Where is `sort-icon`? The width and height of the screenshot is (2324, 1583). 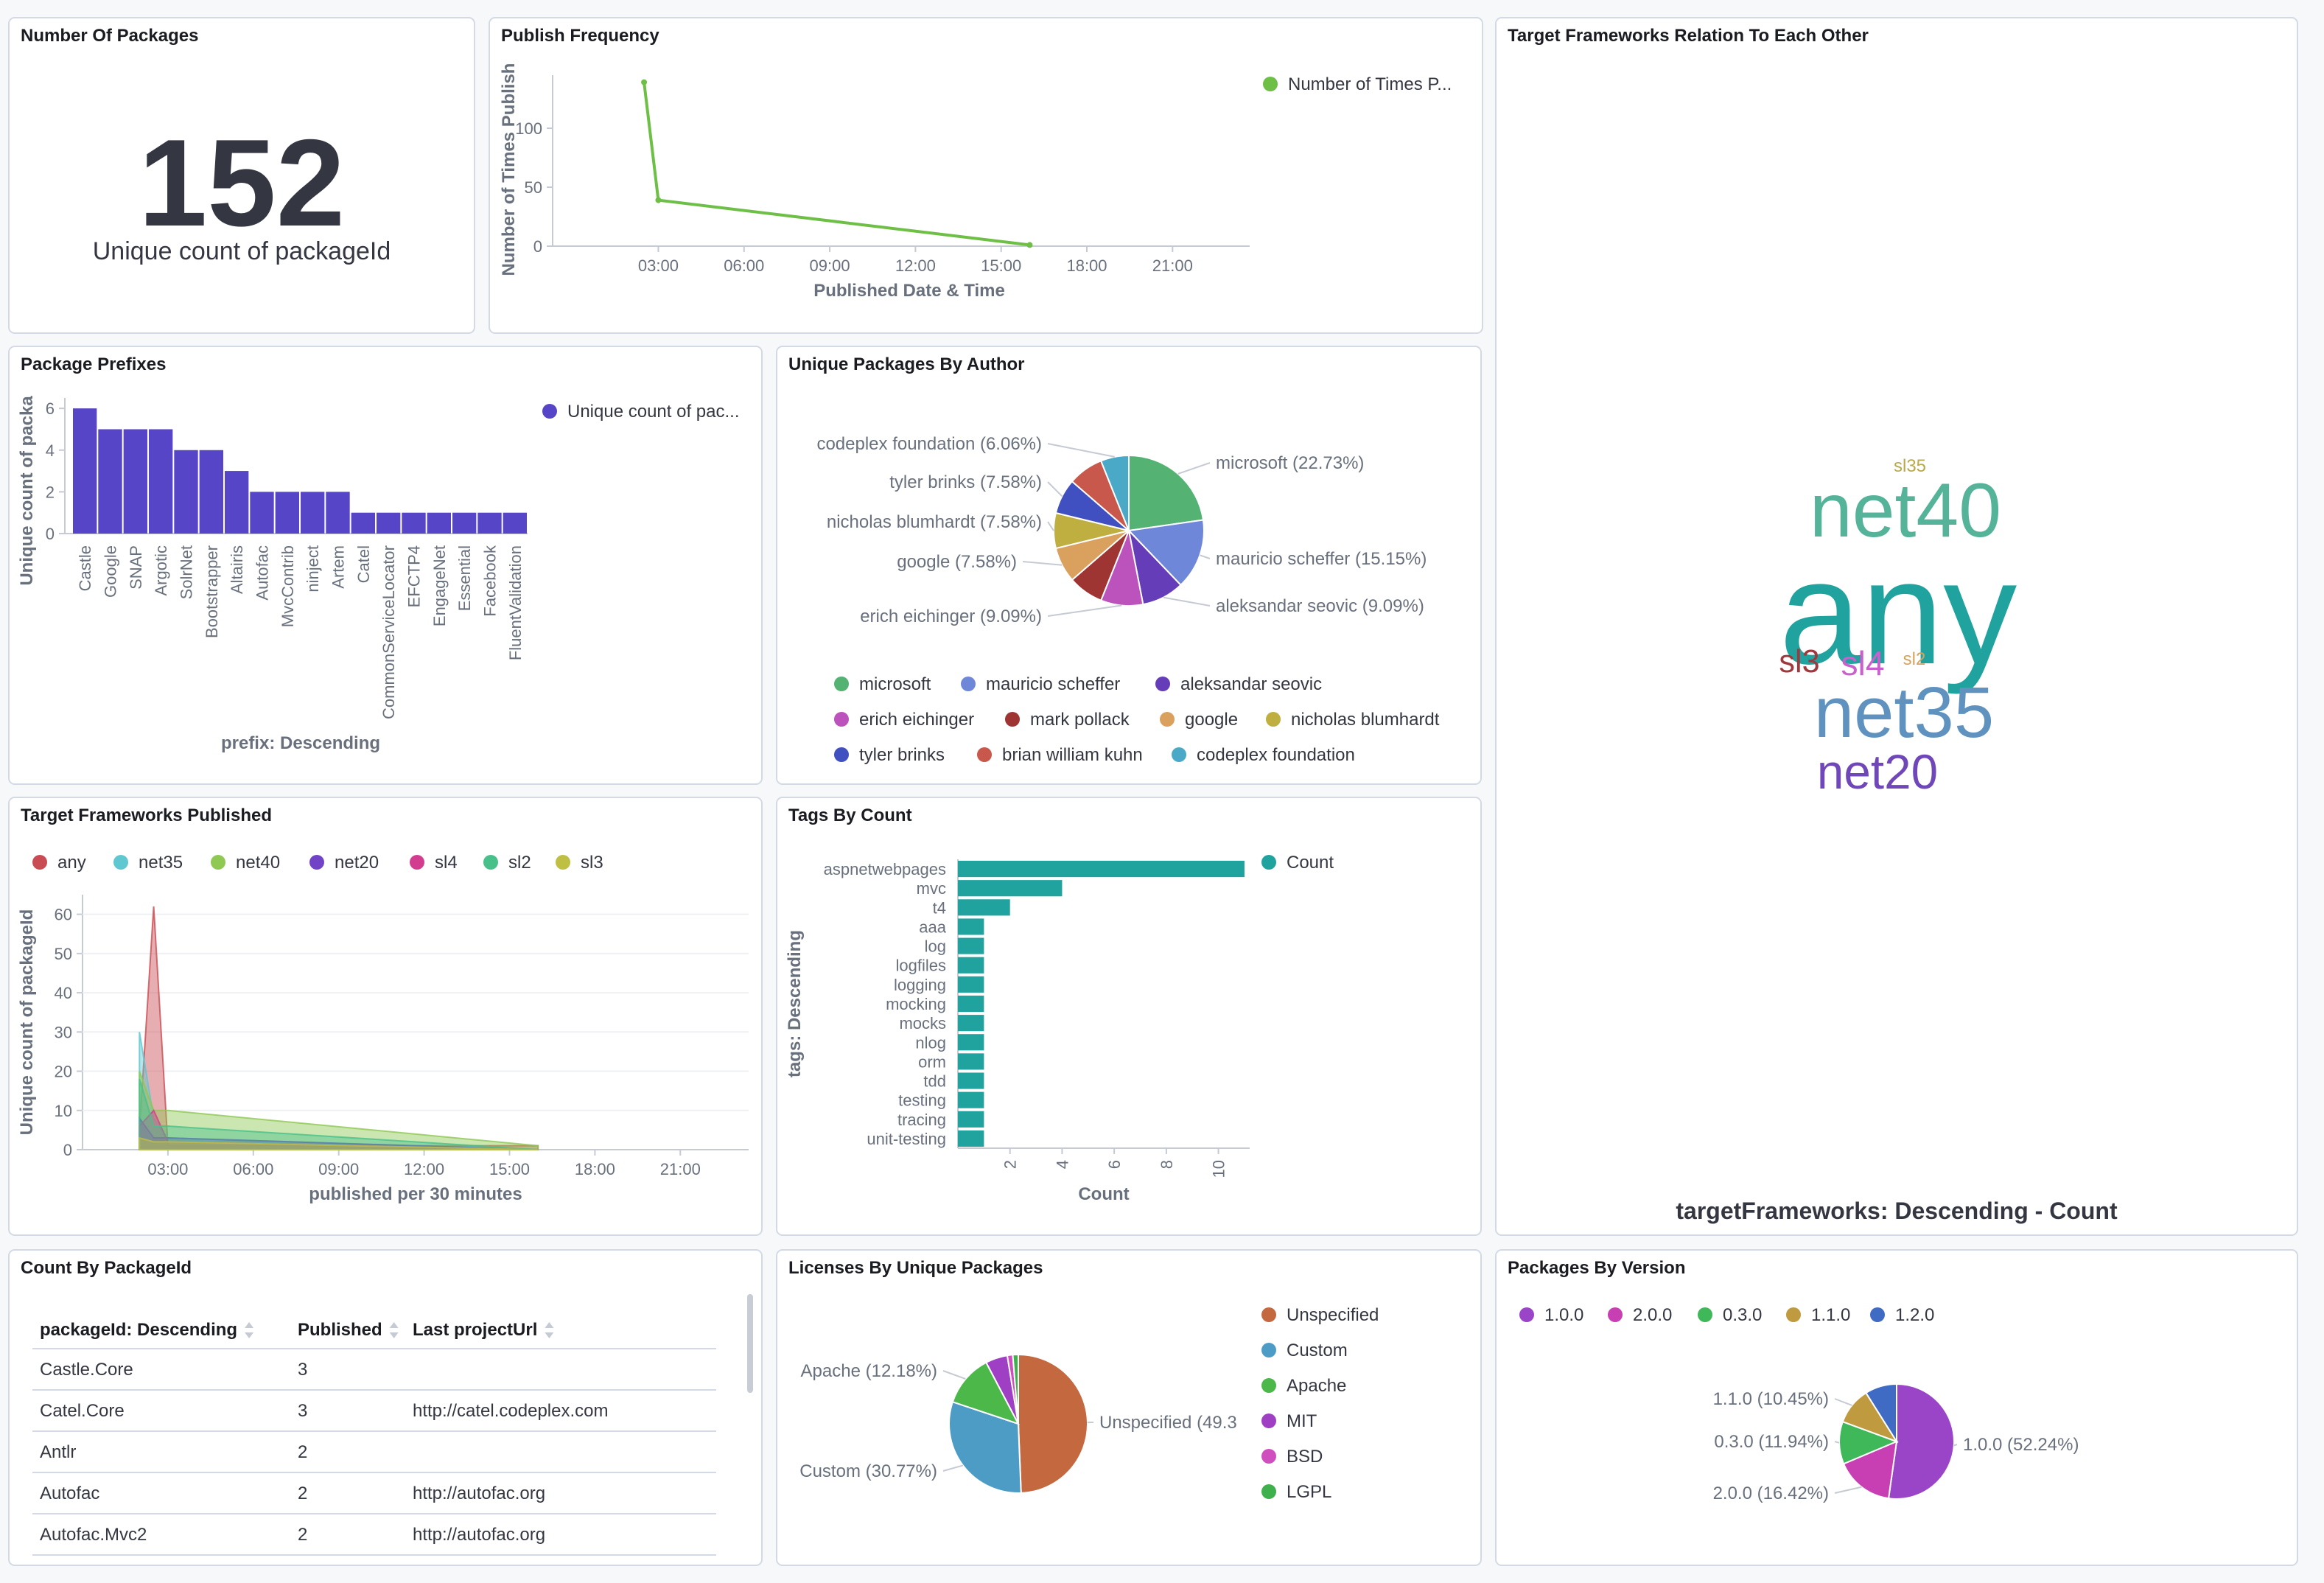
sort-icon is located at coordinates (549, 1330).